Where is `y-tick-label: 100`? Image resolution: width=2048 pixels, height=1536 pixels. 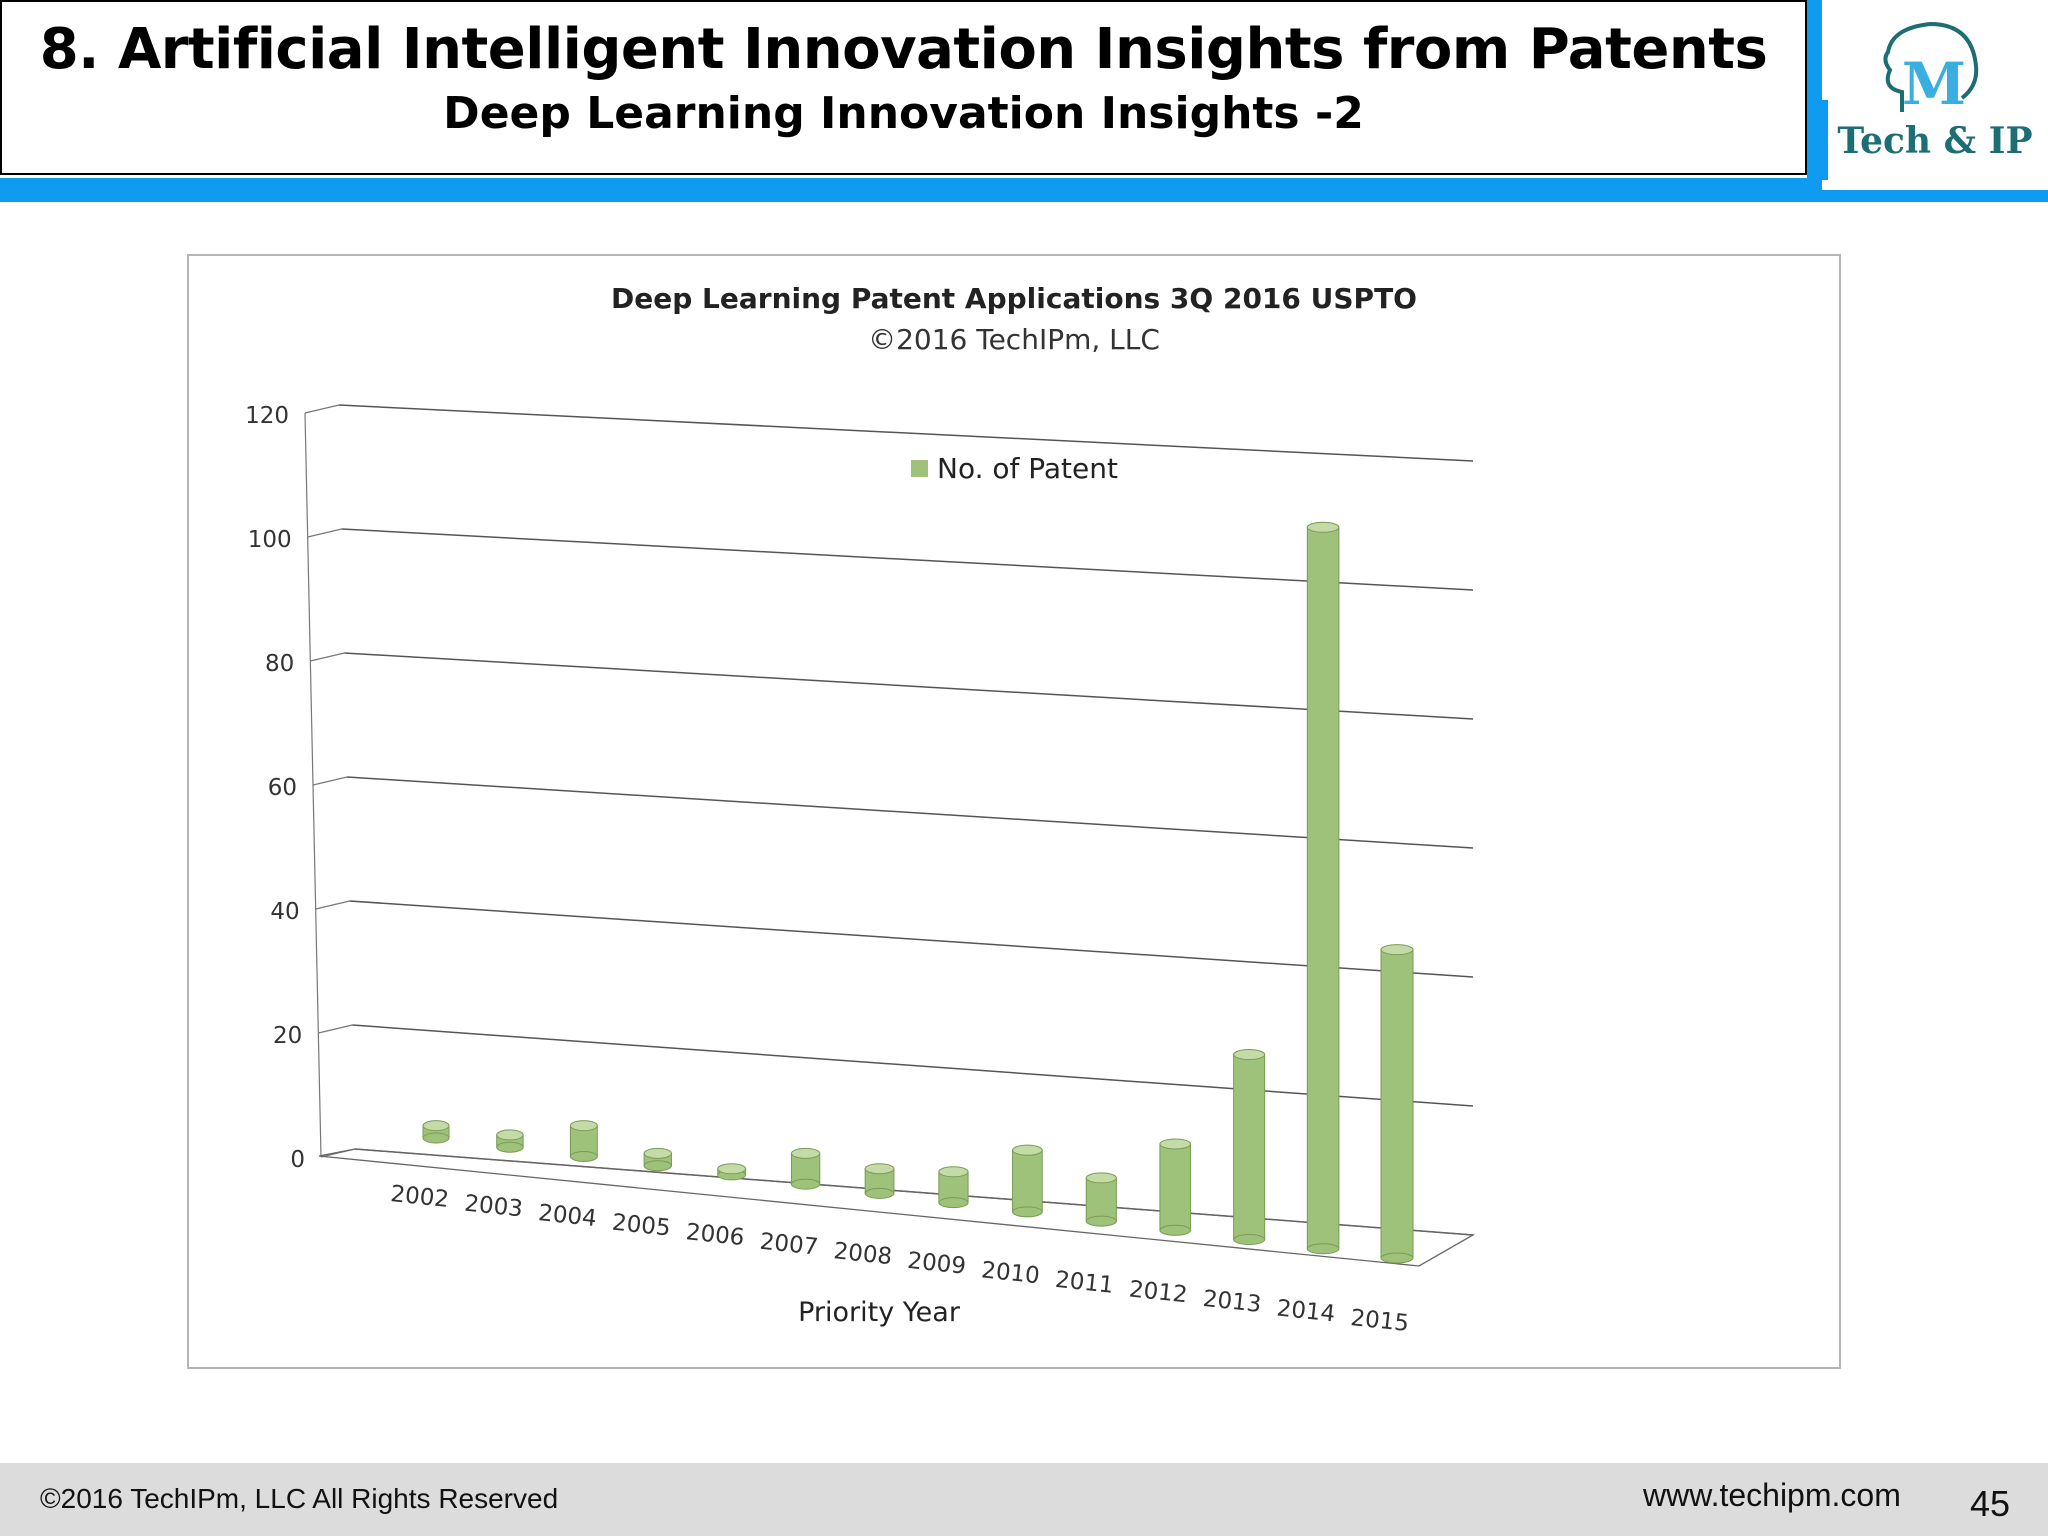
y-tick-label: 100 is located at coordinates (270, 540).